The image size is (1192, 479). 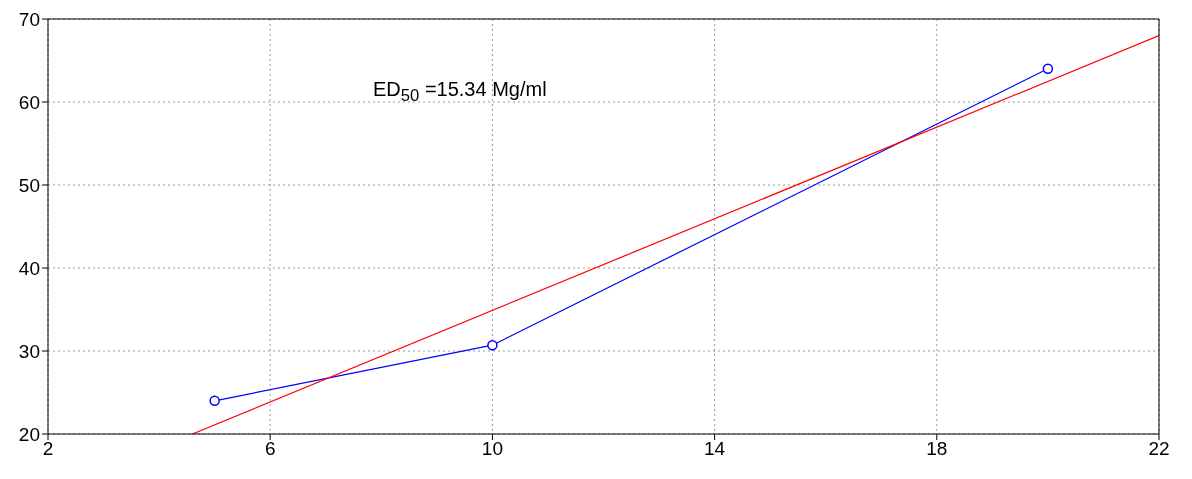 I want to click on x-tick-label: 6, so click(x=270, y=449).